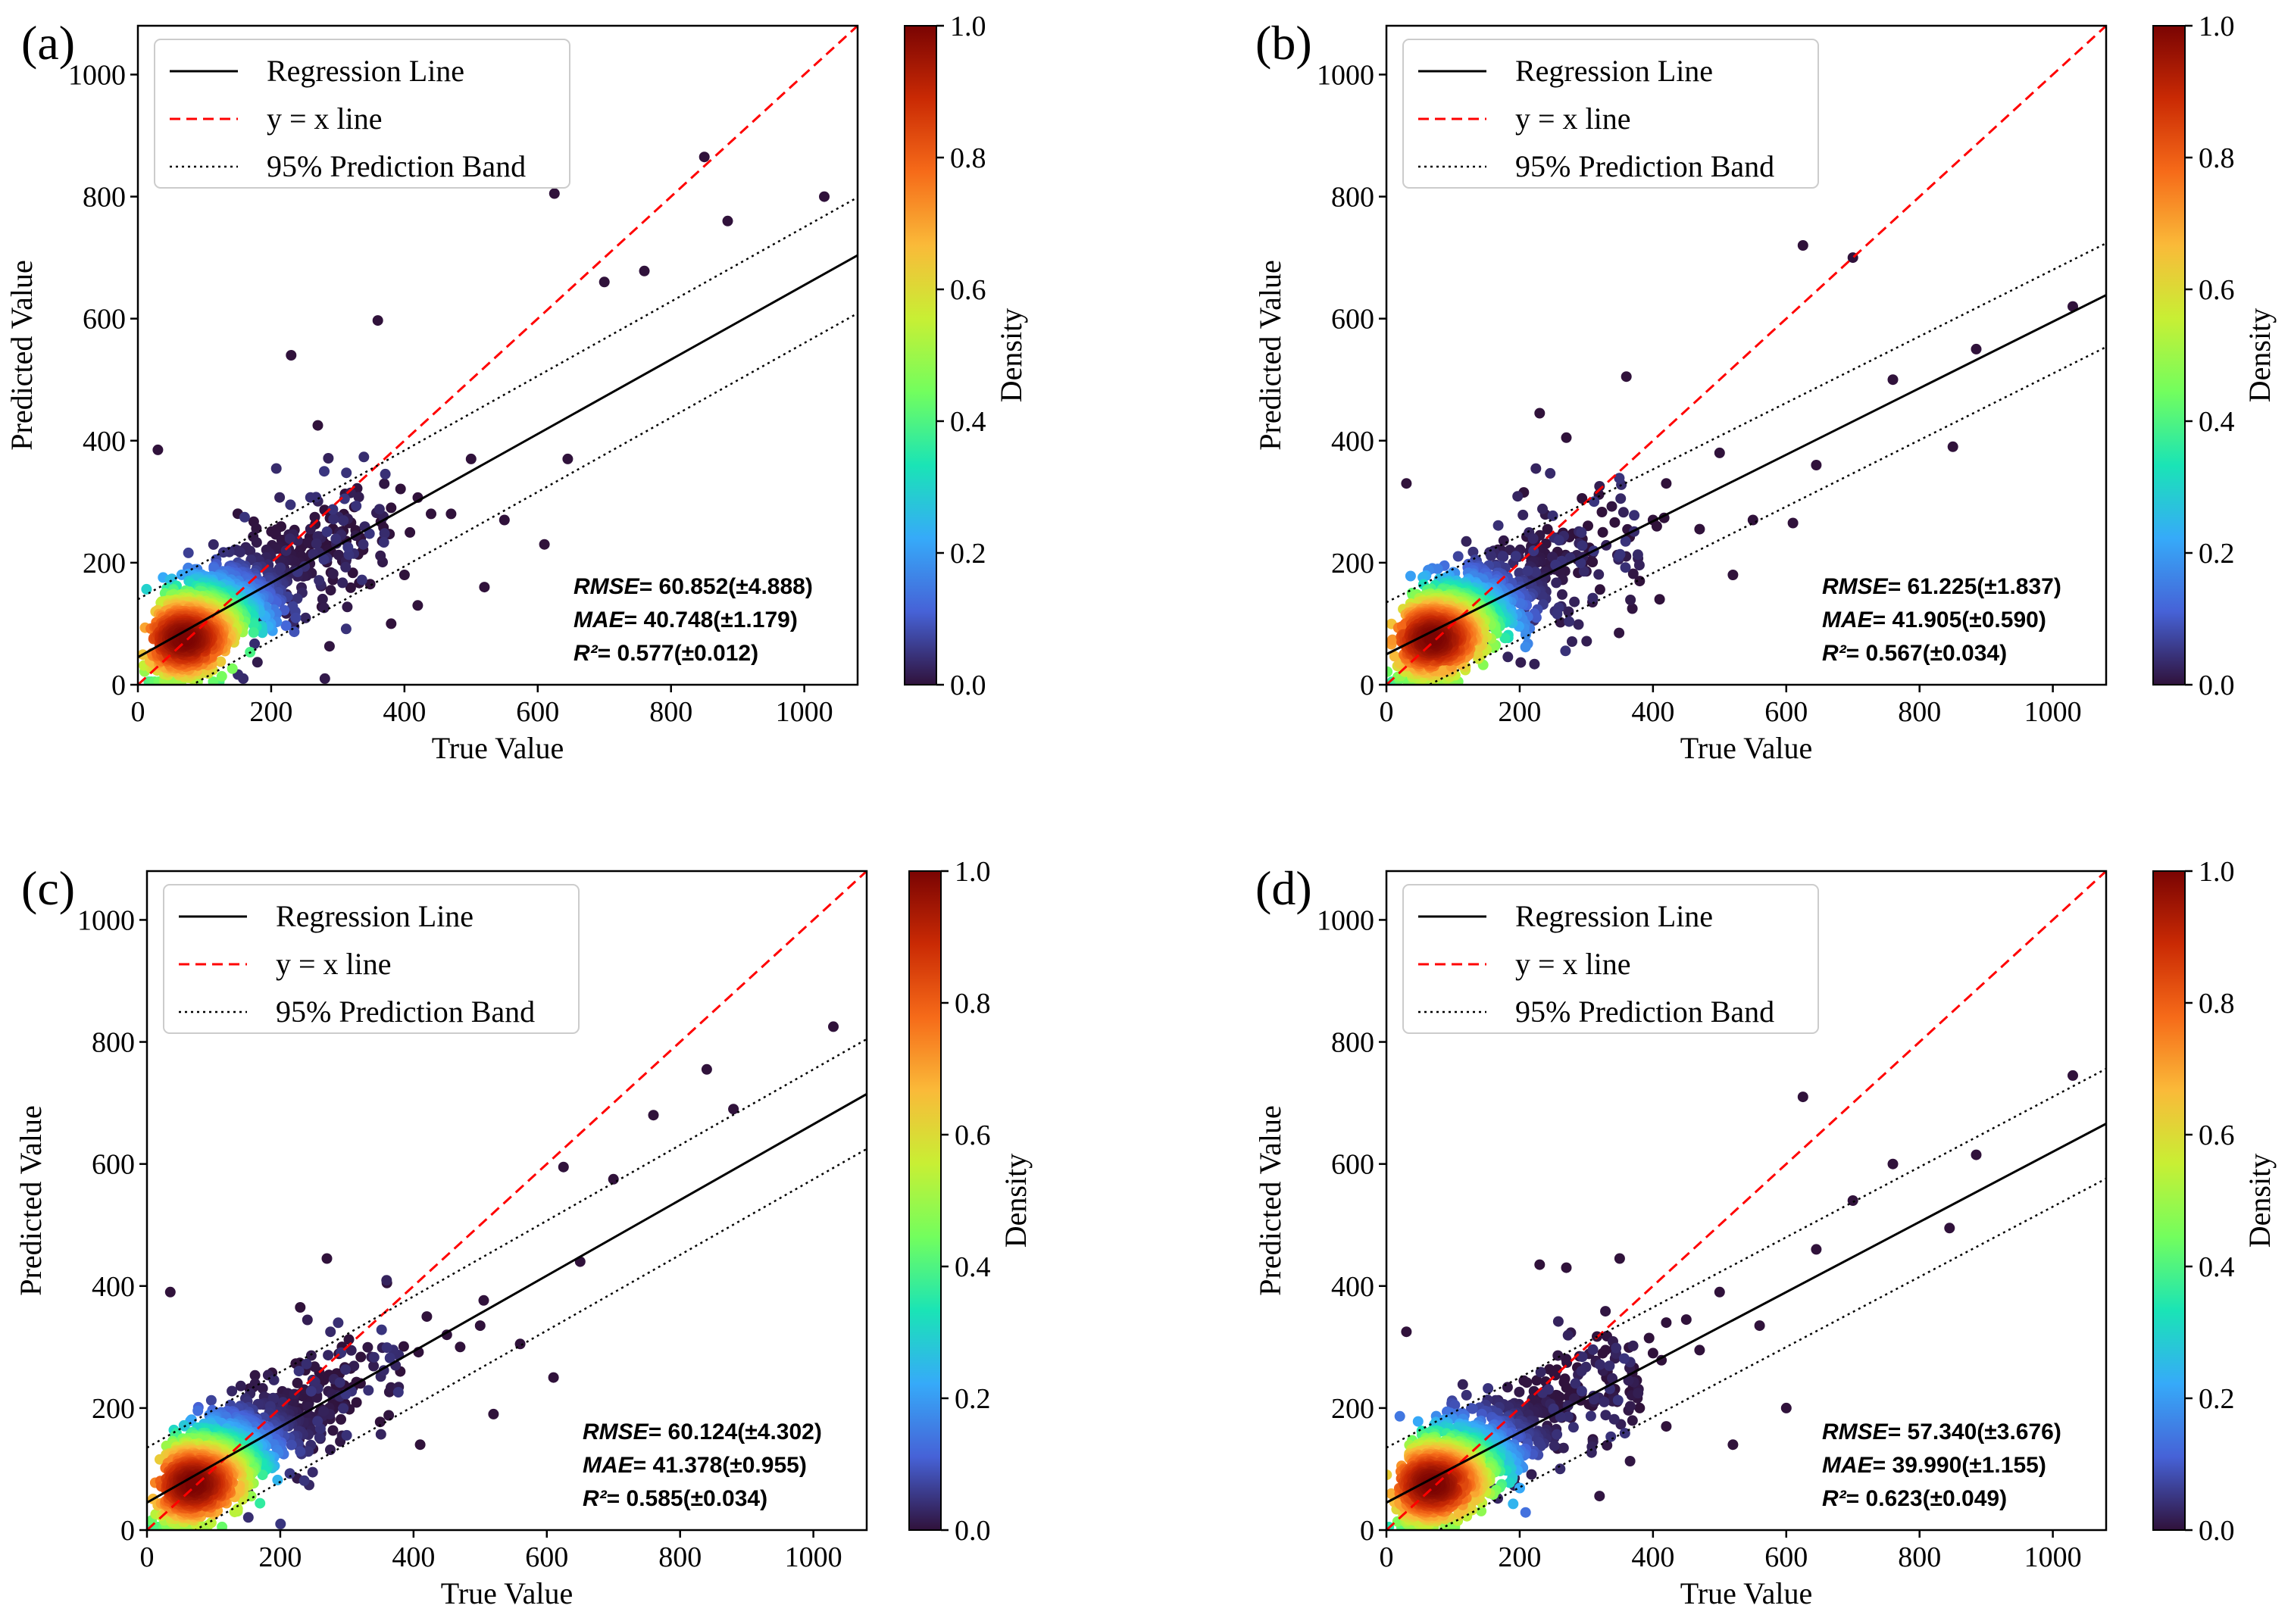 Image resolution: width=2291 pixels, height=1624 pixels. What do you see at coordinates (2217, 26) in the screenshot?
I see `colorbar-tick-label: 1.0` at bounding box center [2217, 26].